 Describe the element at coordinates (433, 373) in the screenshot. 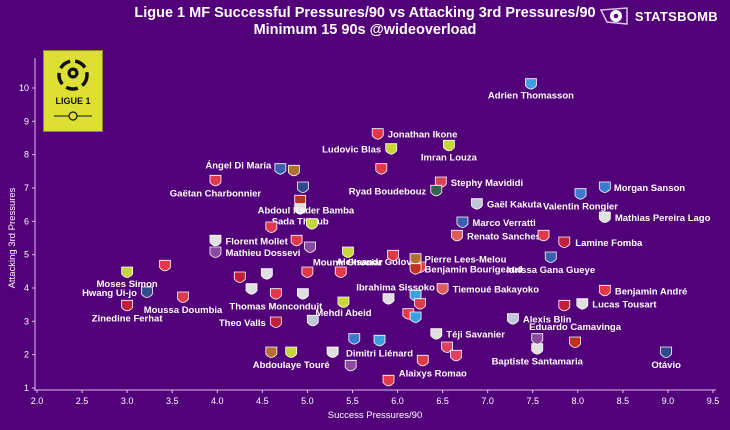

I see `point-label: Alaixys Romao` at that location.